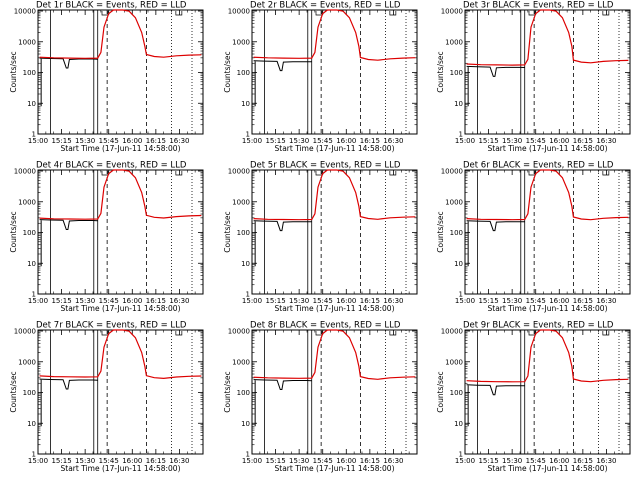  Describe the element at coordinates (325, 326) in the screenshot. I see `panel-title: Det 8r BLACK = Events, RED = LLD` at that location.